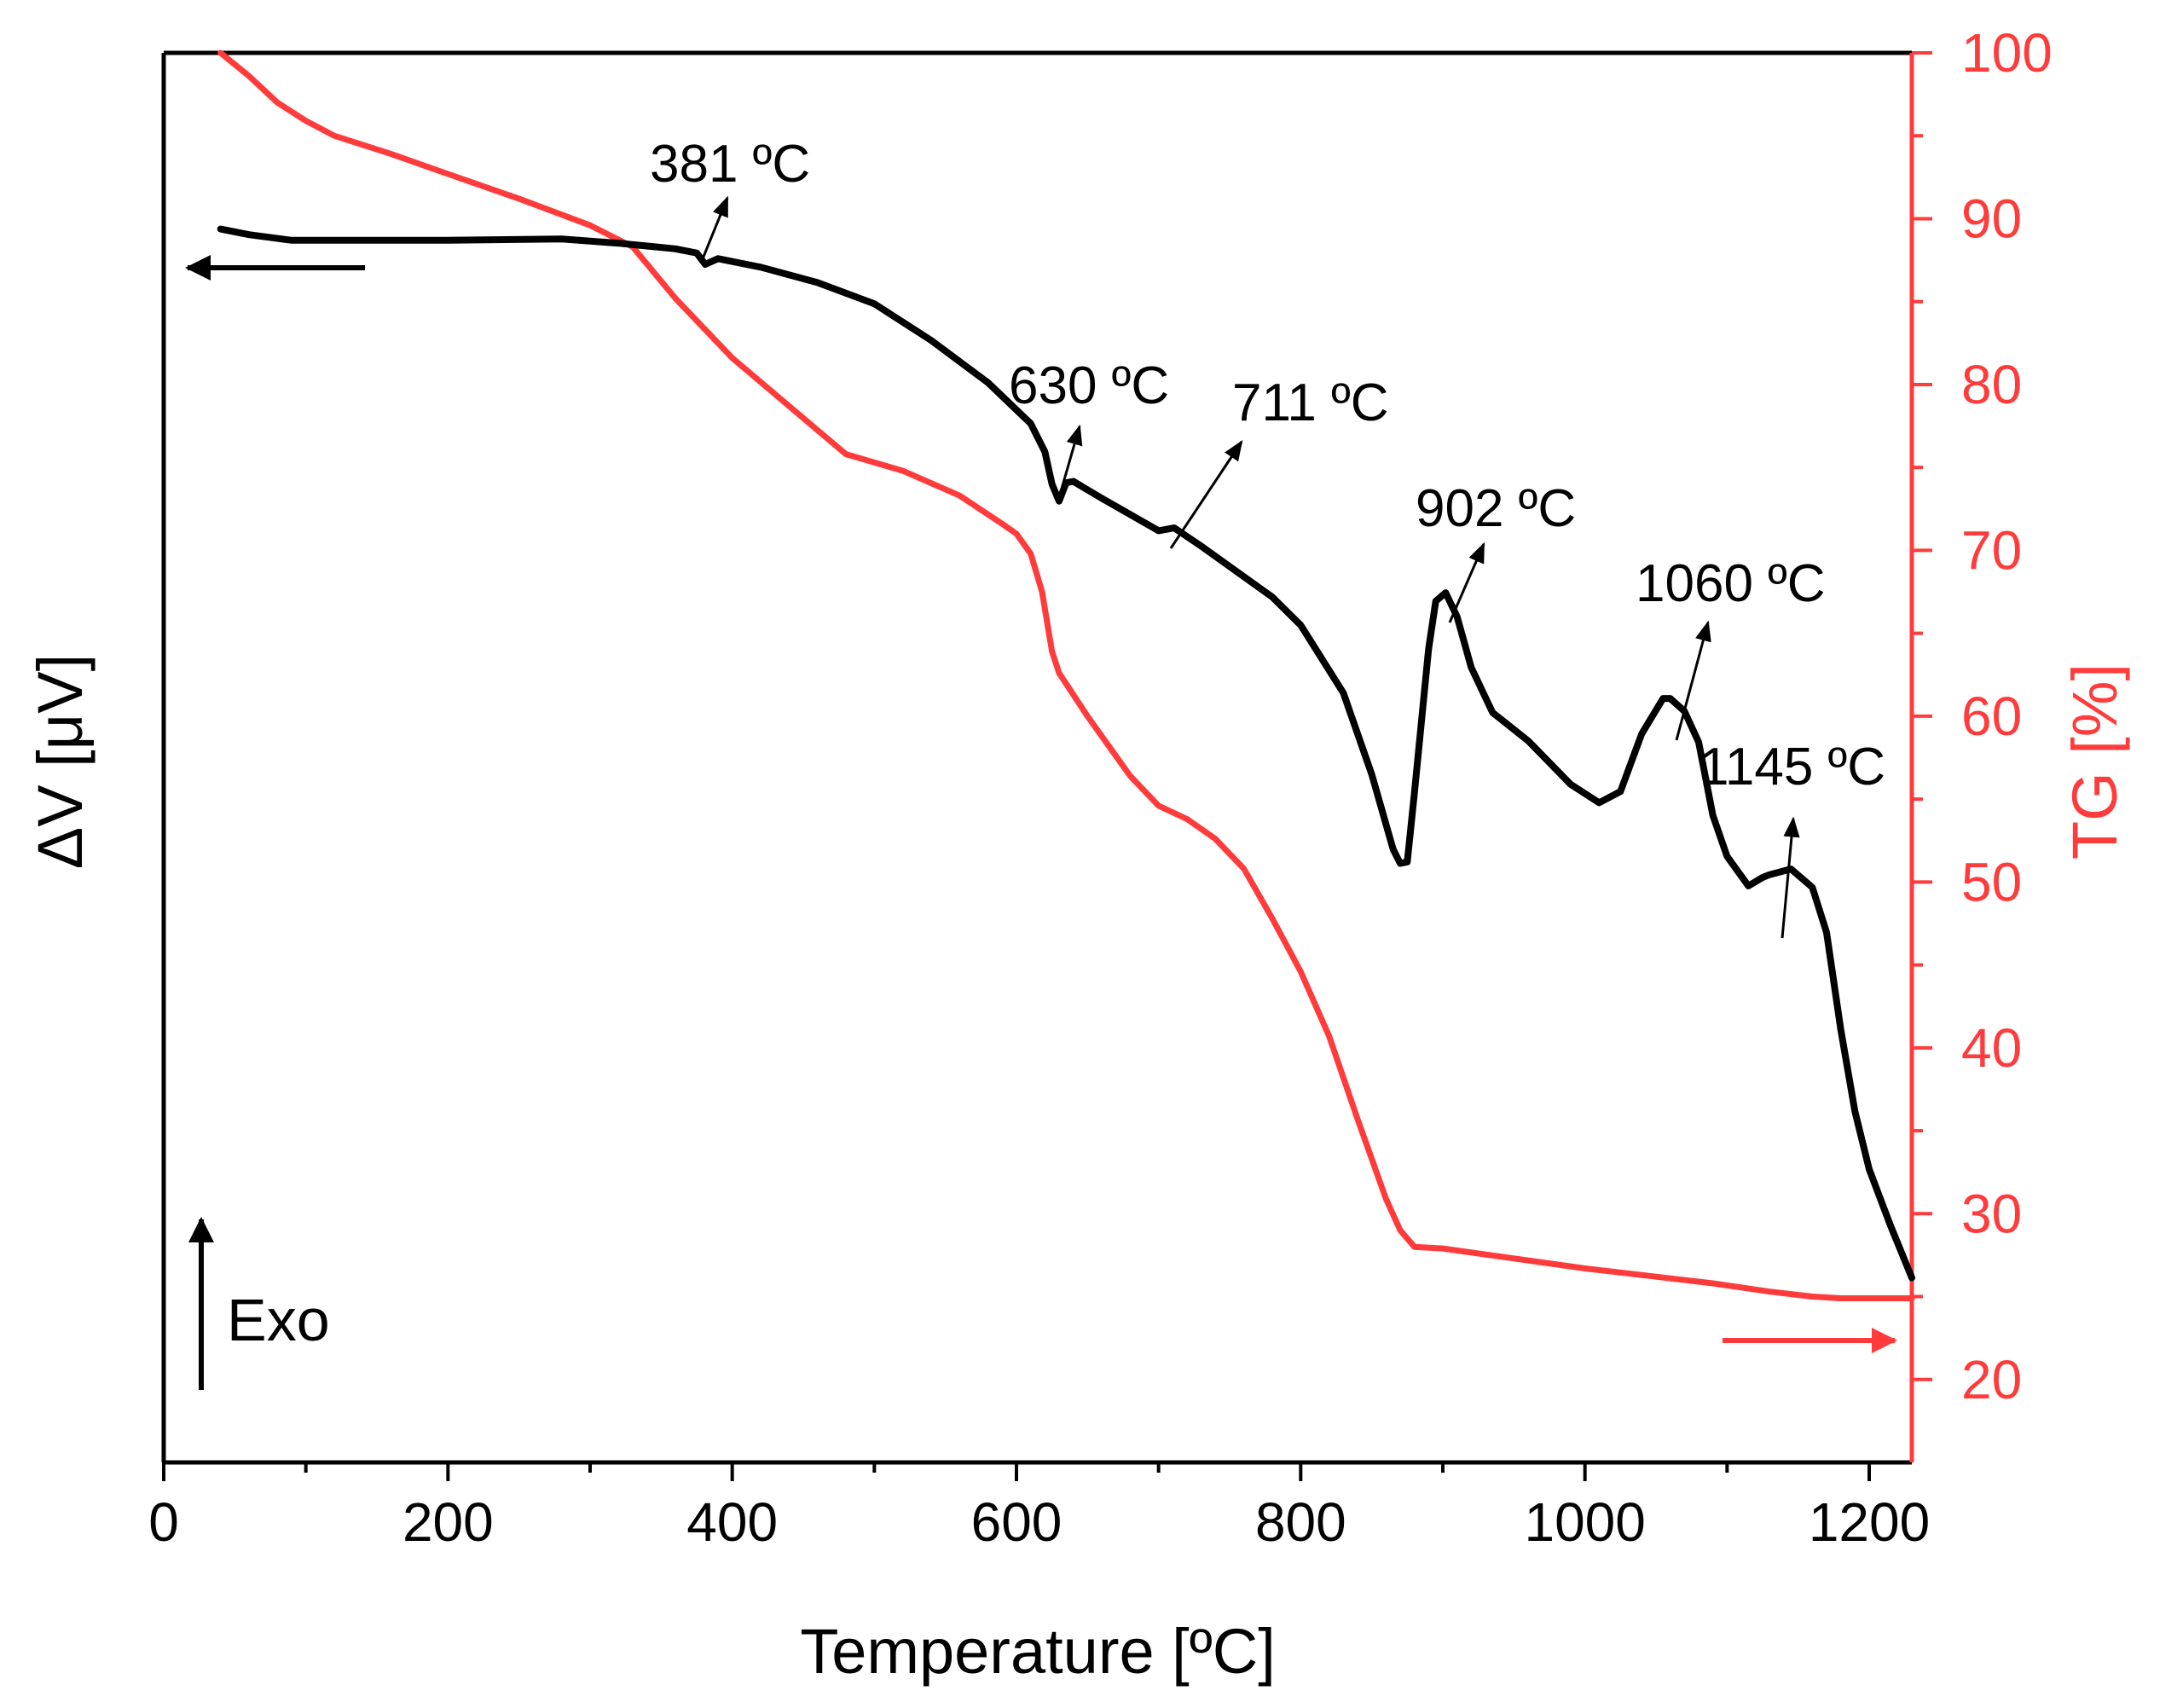 The height and width of the screenshot is (1708, 2183). I want to click on x-tick-label-400: 400, so click(732, 1522).